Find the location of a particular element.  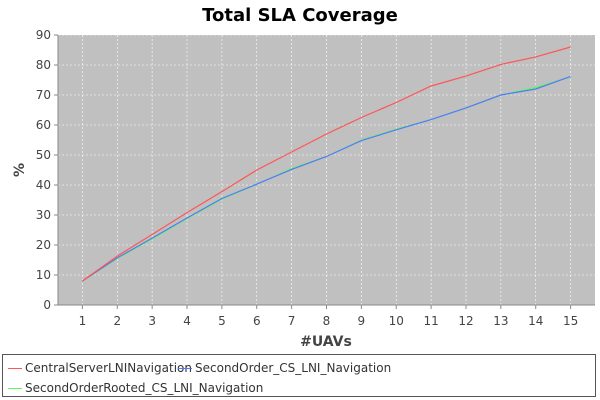

x-tick-label: 10 is located at coordinates (396, 321).